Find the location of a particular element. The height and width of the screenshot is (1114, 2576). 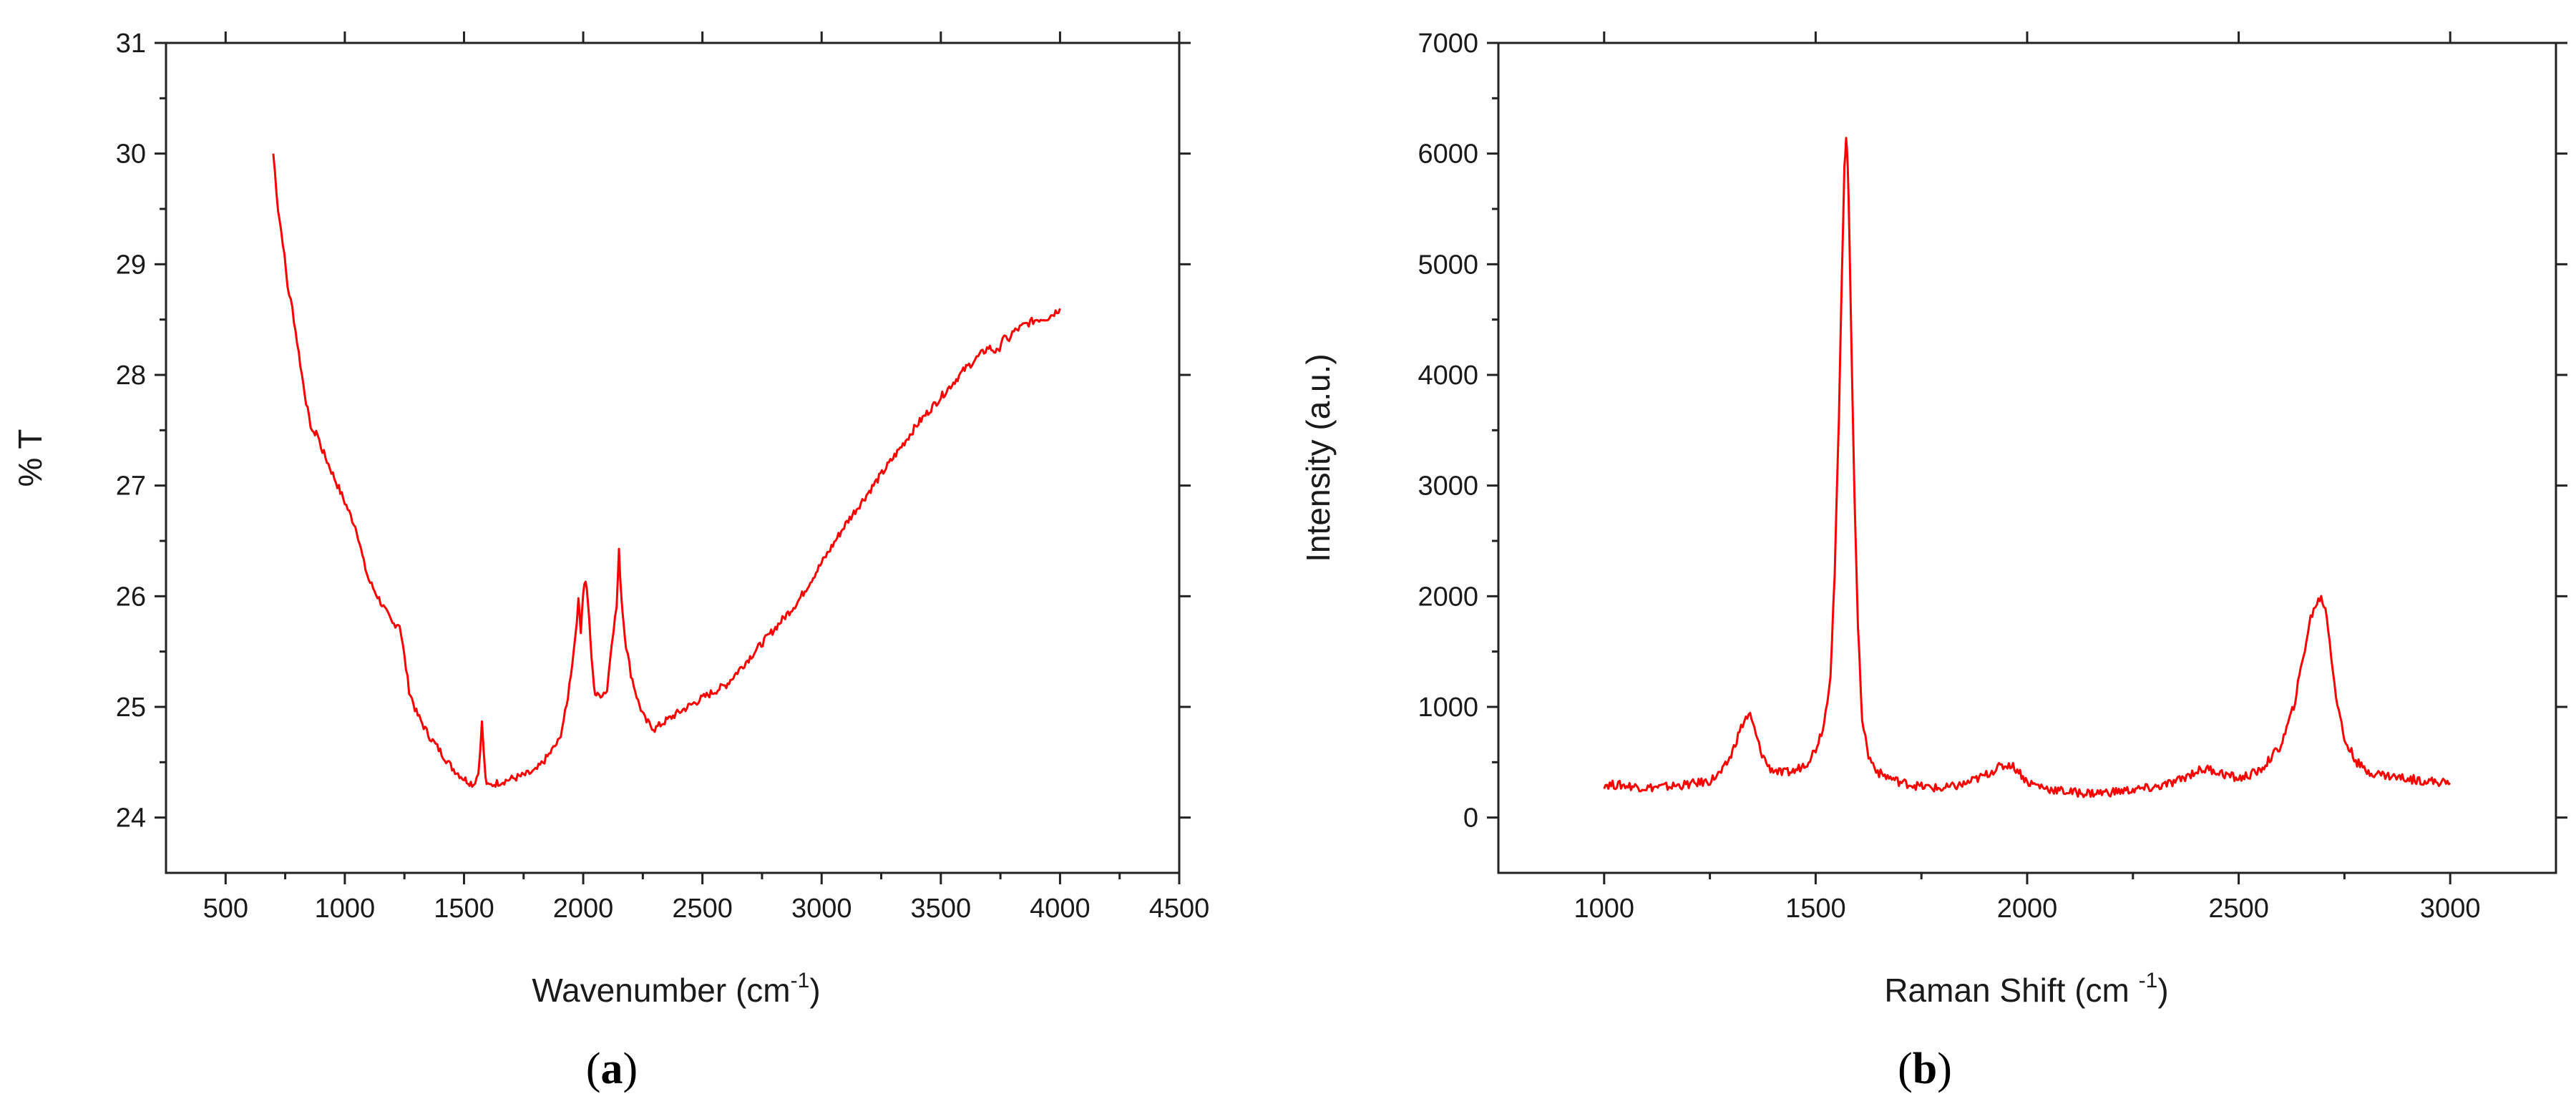

panel-b-y-tick-label: 2000 is located at coordinates (1448, 597).